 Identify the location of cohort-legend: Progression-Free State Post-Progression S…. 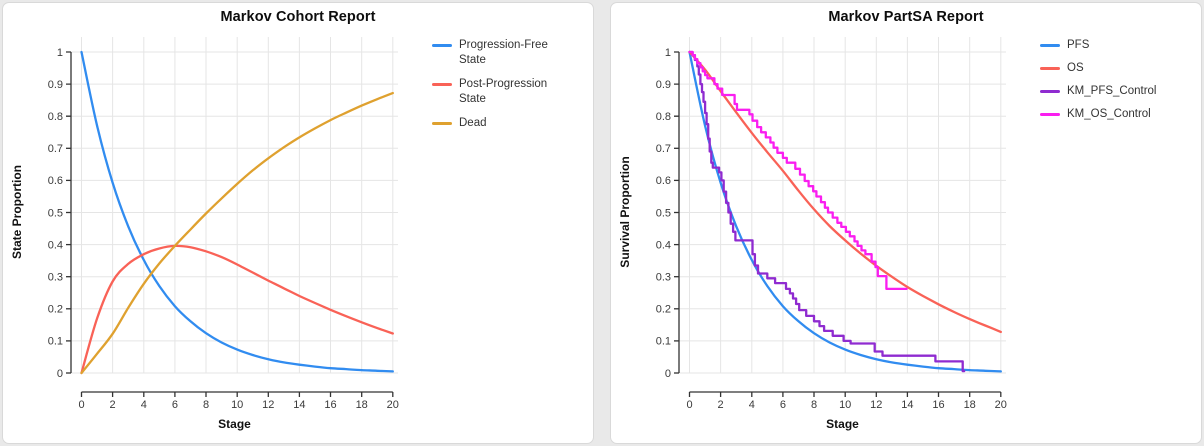
(507, 89).